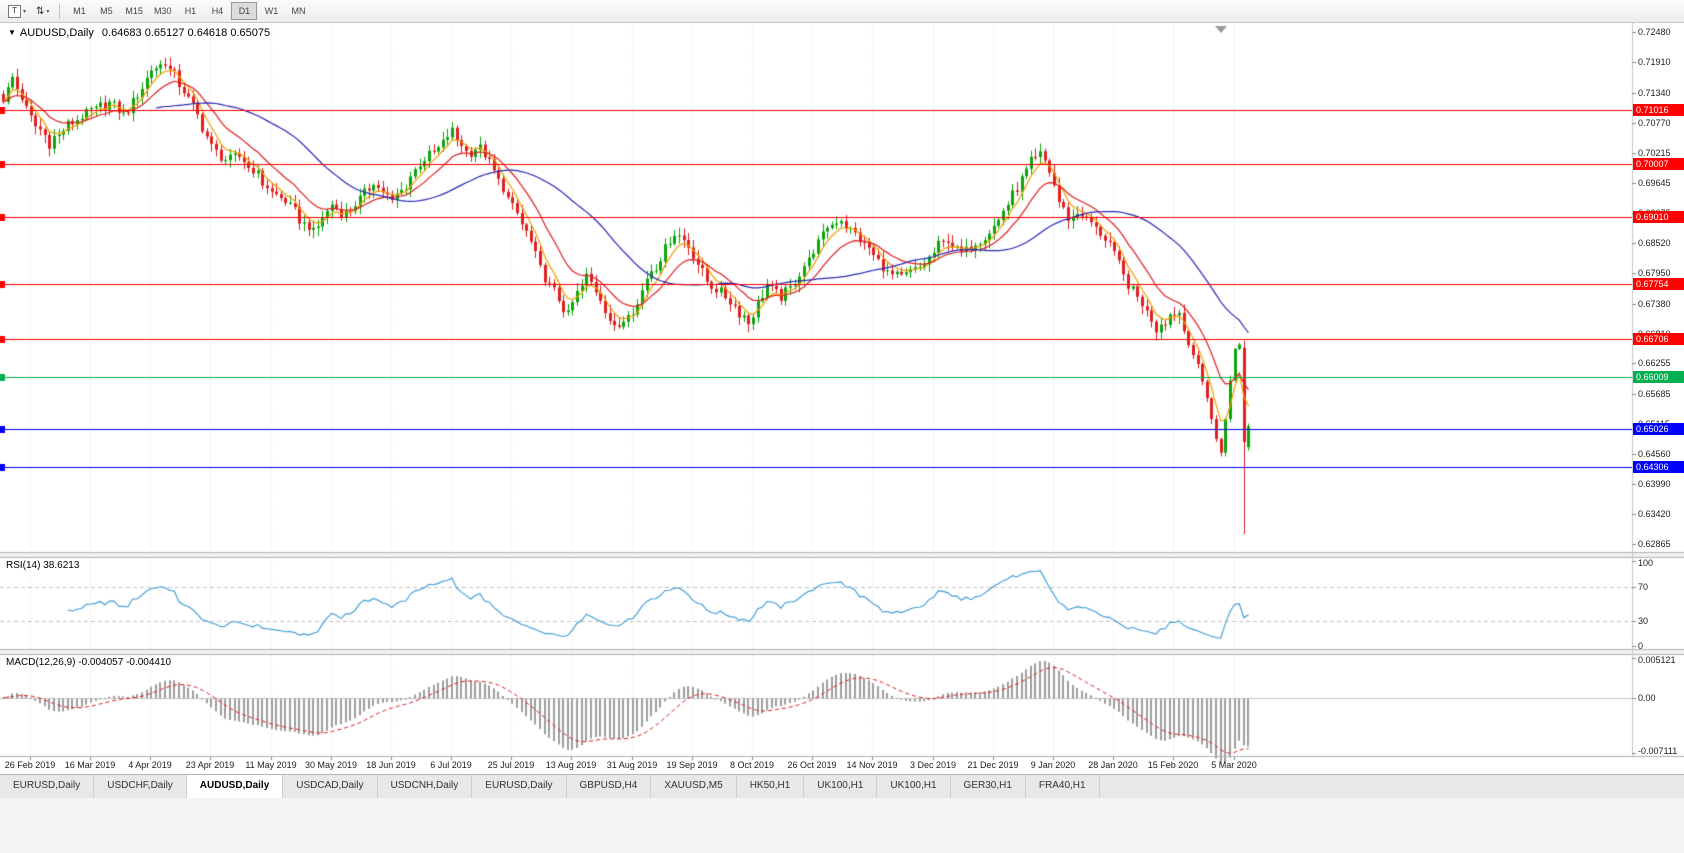 Image resolution: width=1684 pixels, height=853 pixels. I want to click on chart-template-button: T ▾, so click(17, 11).